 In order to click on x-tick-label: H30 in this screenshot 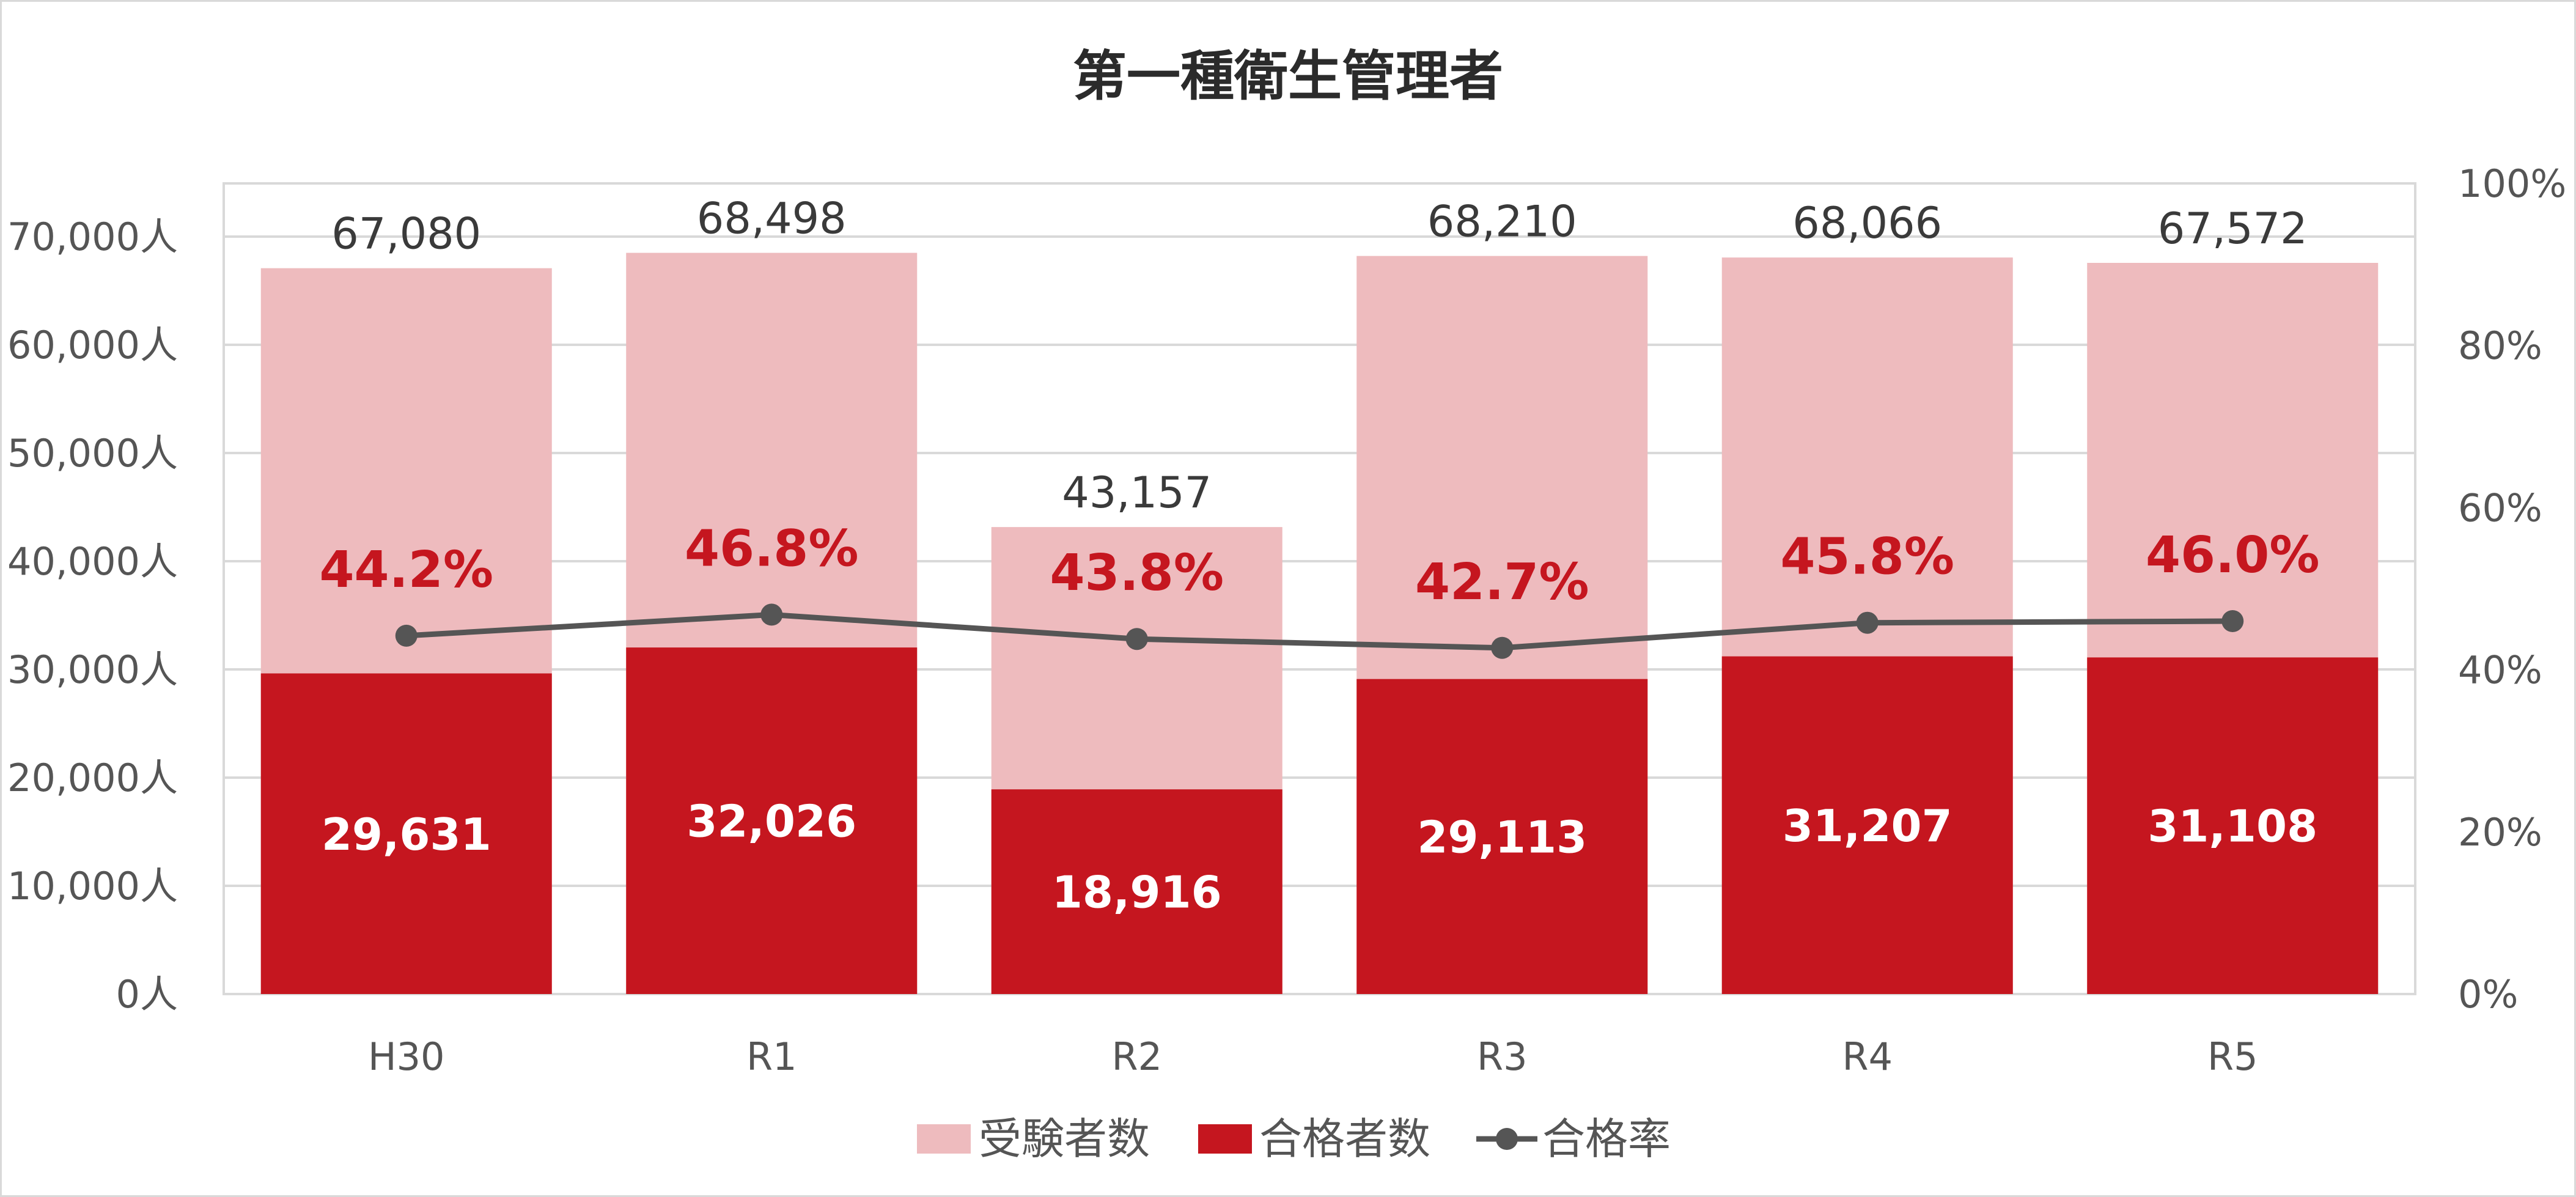, I will do `click(407, 1056)`.